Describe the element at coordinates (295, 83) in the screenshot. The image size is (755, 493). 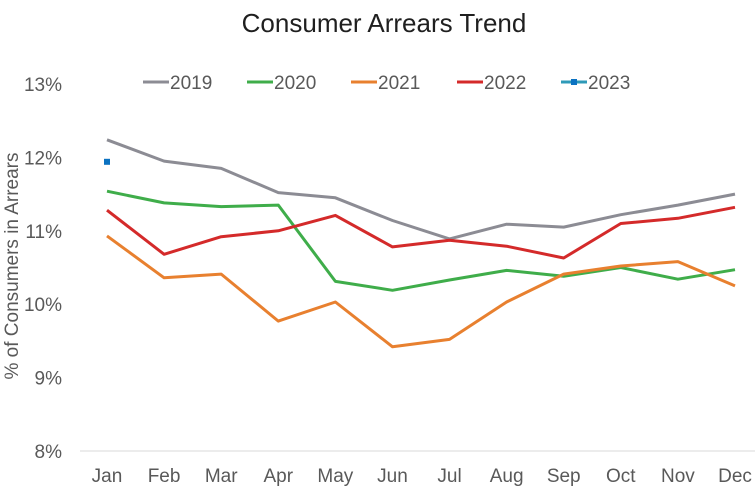
I see `legend-label: 2020` at that location.